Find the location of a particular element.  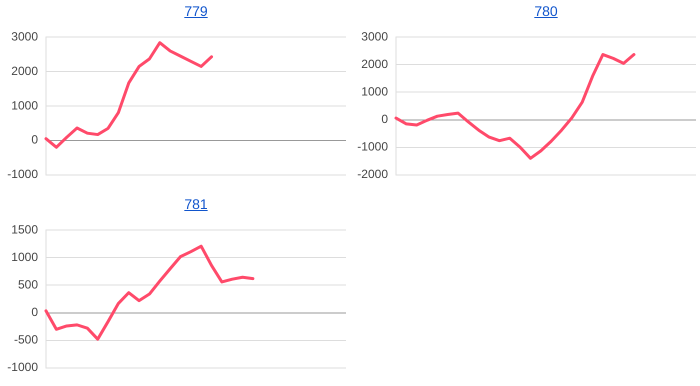

y-tick-label: -2000 is located at coordinates (372, 174).